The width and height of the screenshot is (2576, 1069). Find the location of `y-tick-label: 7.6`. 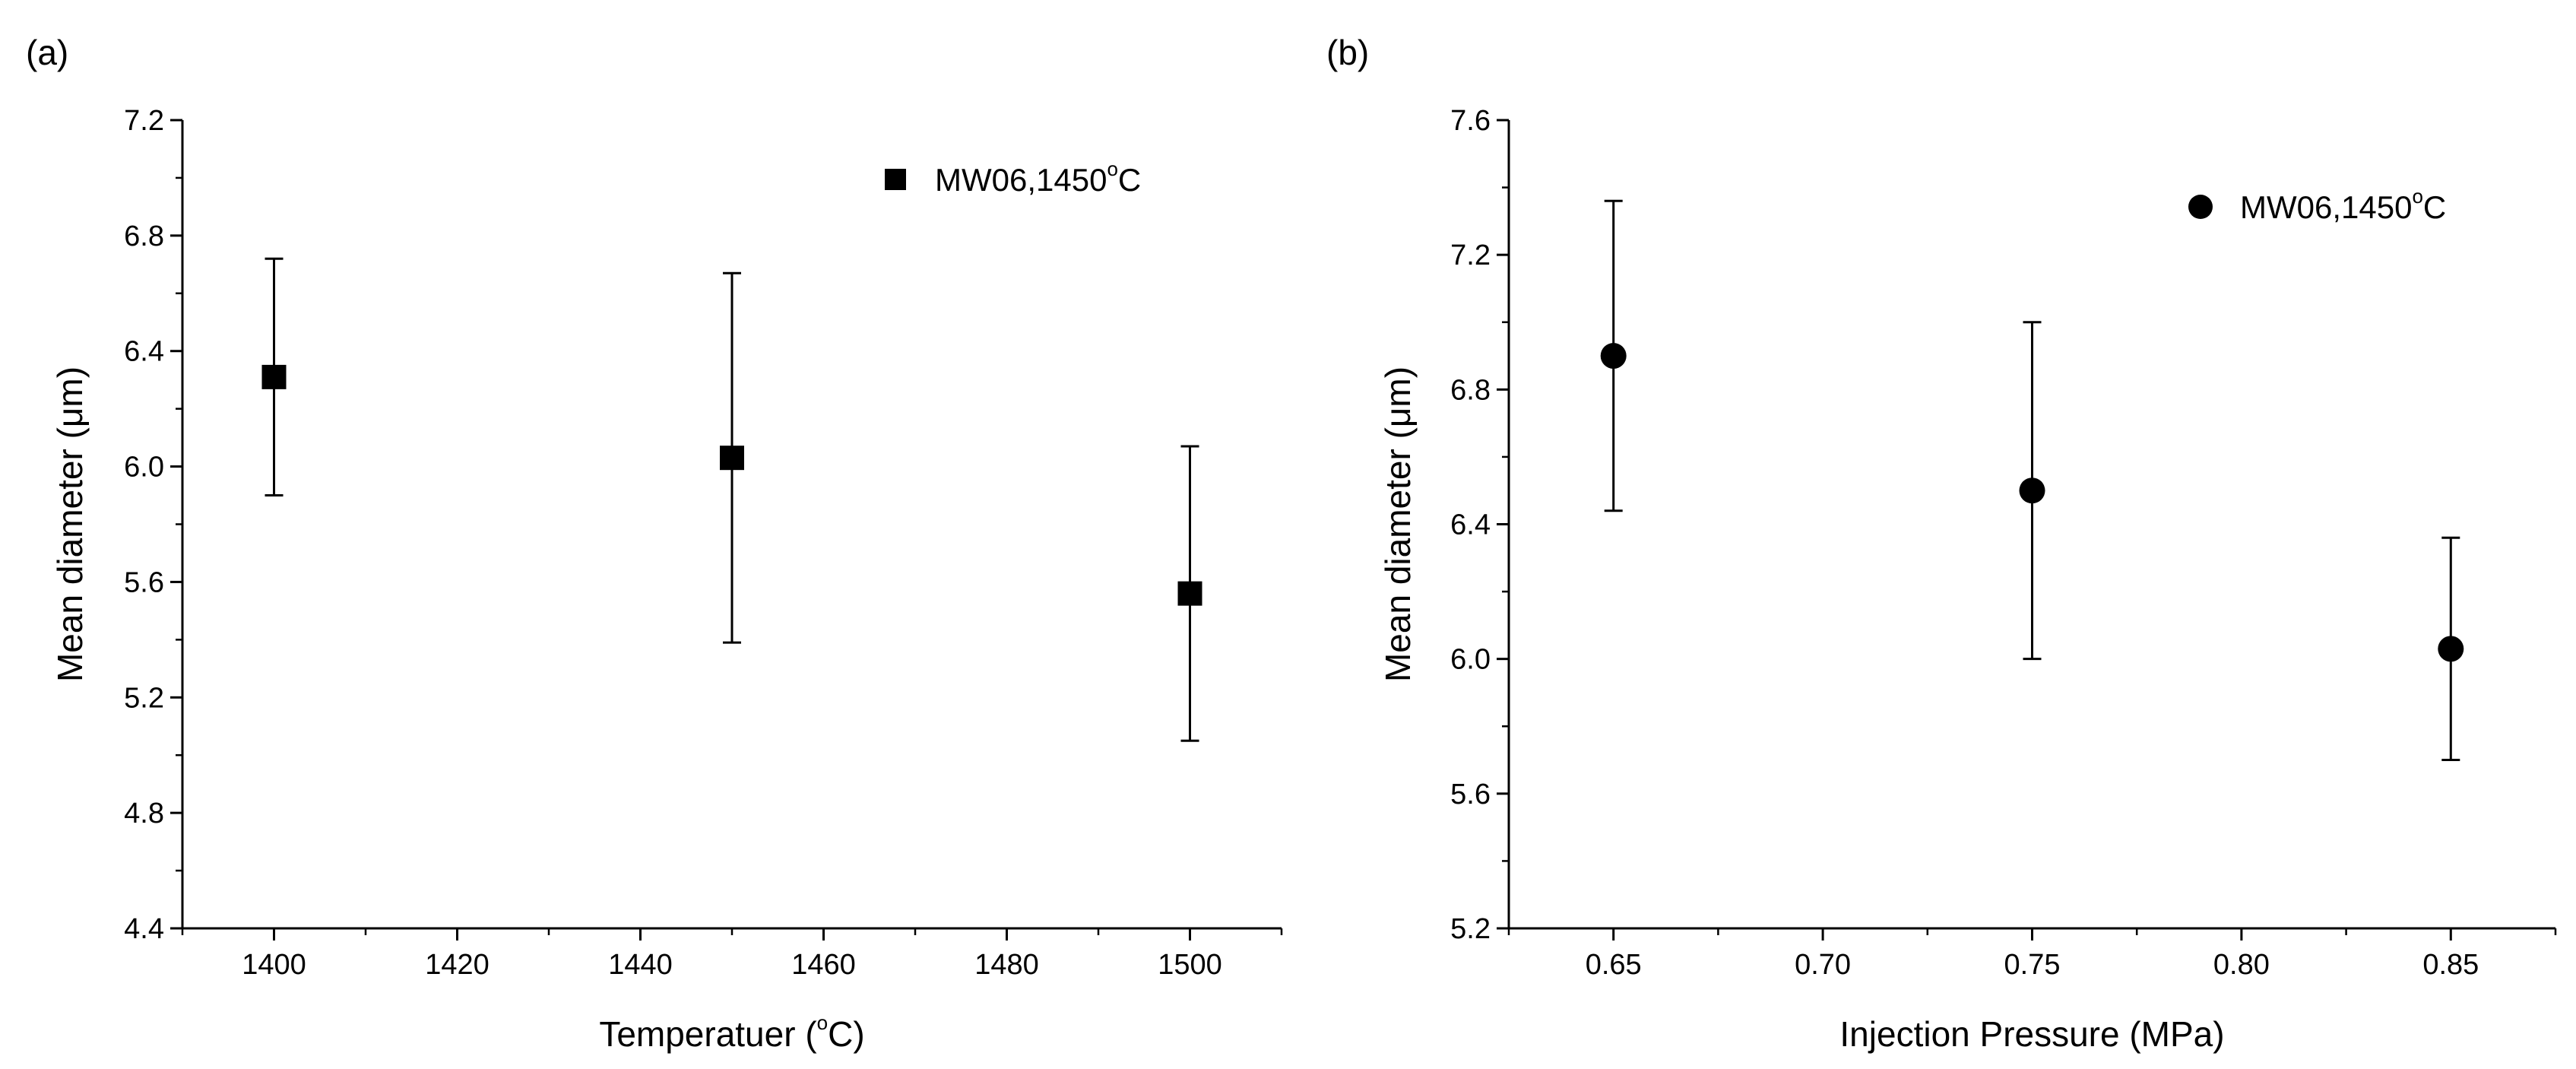

y-tick-label: 7.6 is located at coordinates (1470, 121).